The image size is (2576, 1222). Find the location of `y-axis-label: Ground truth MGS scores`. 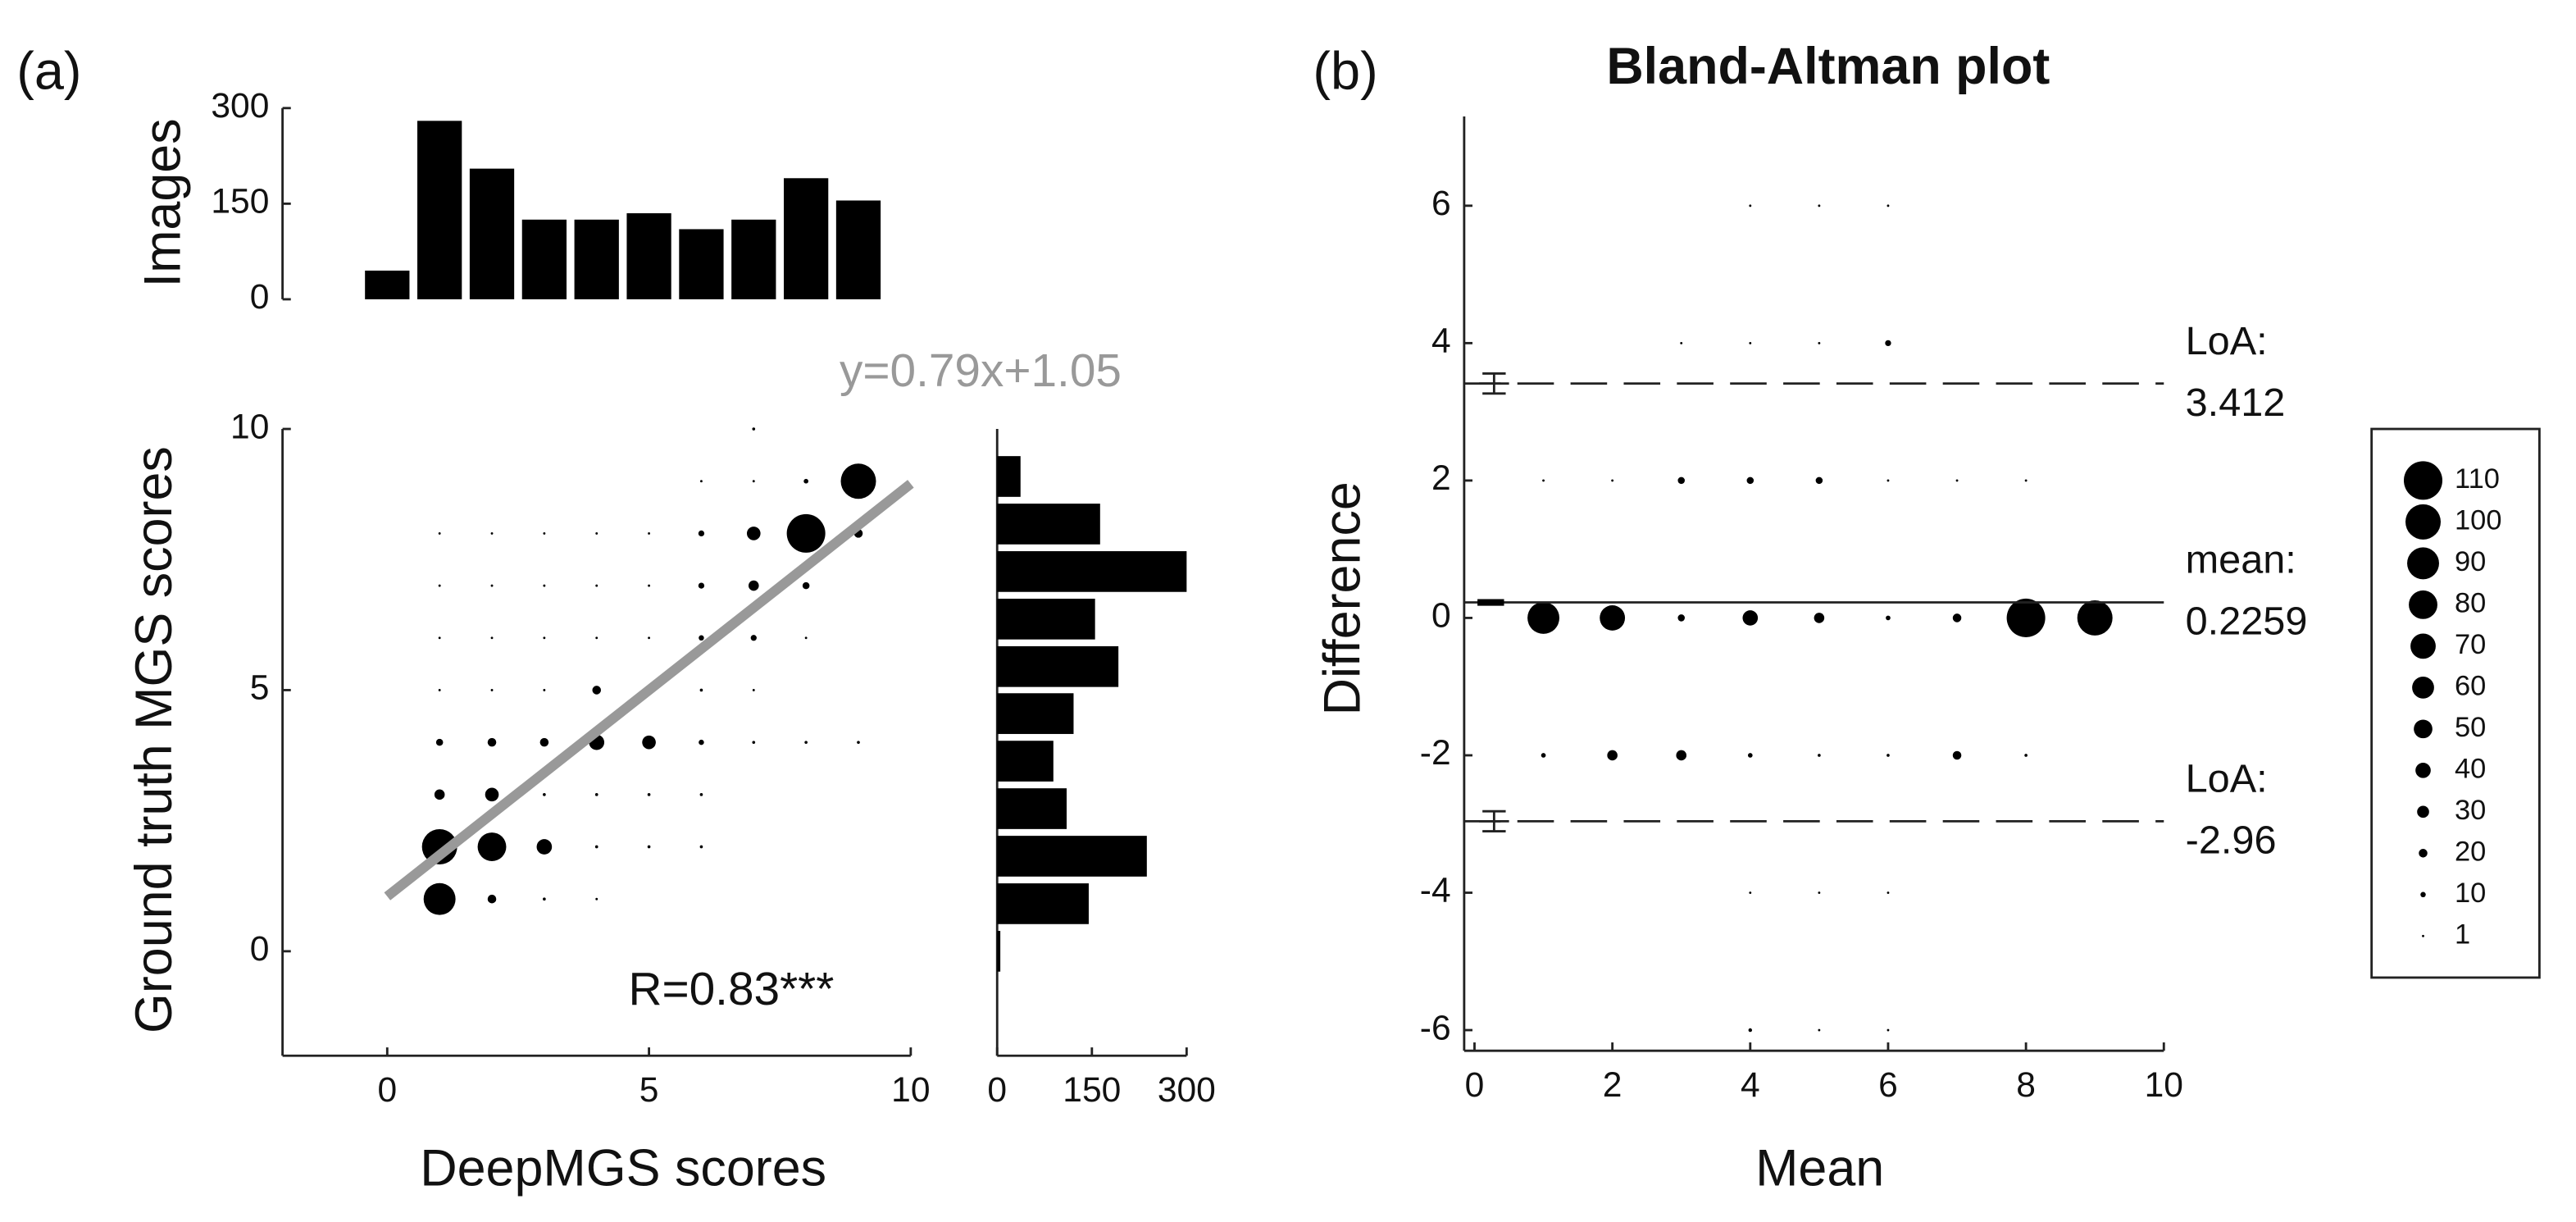

y-axis-label: Ground truth MGS scores is located at coordinates (154, 739).